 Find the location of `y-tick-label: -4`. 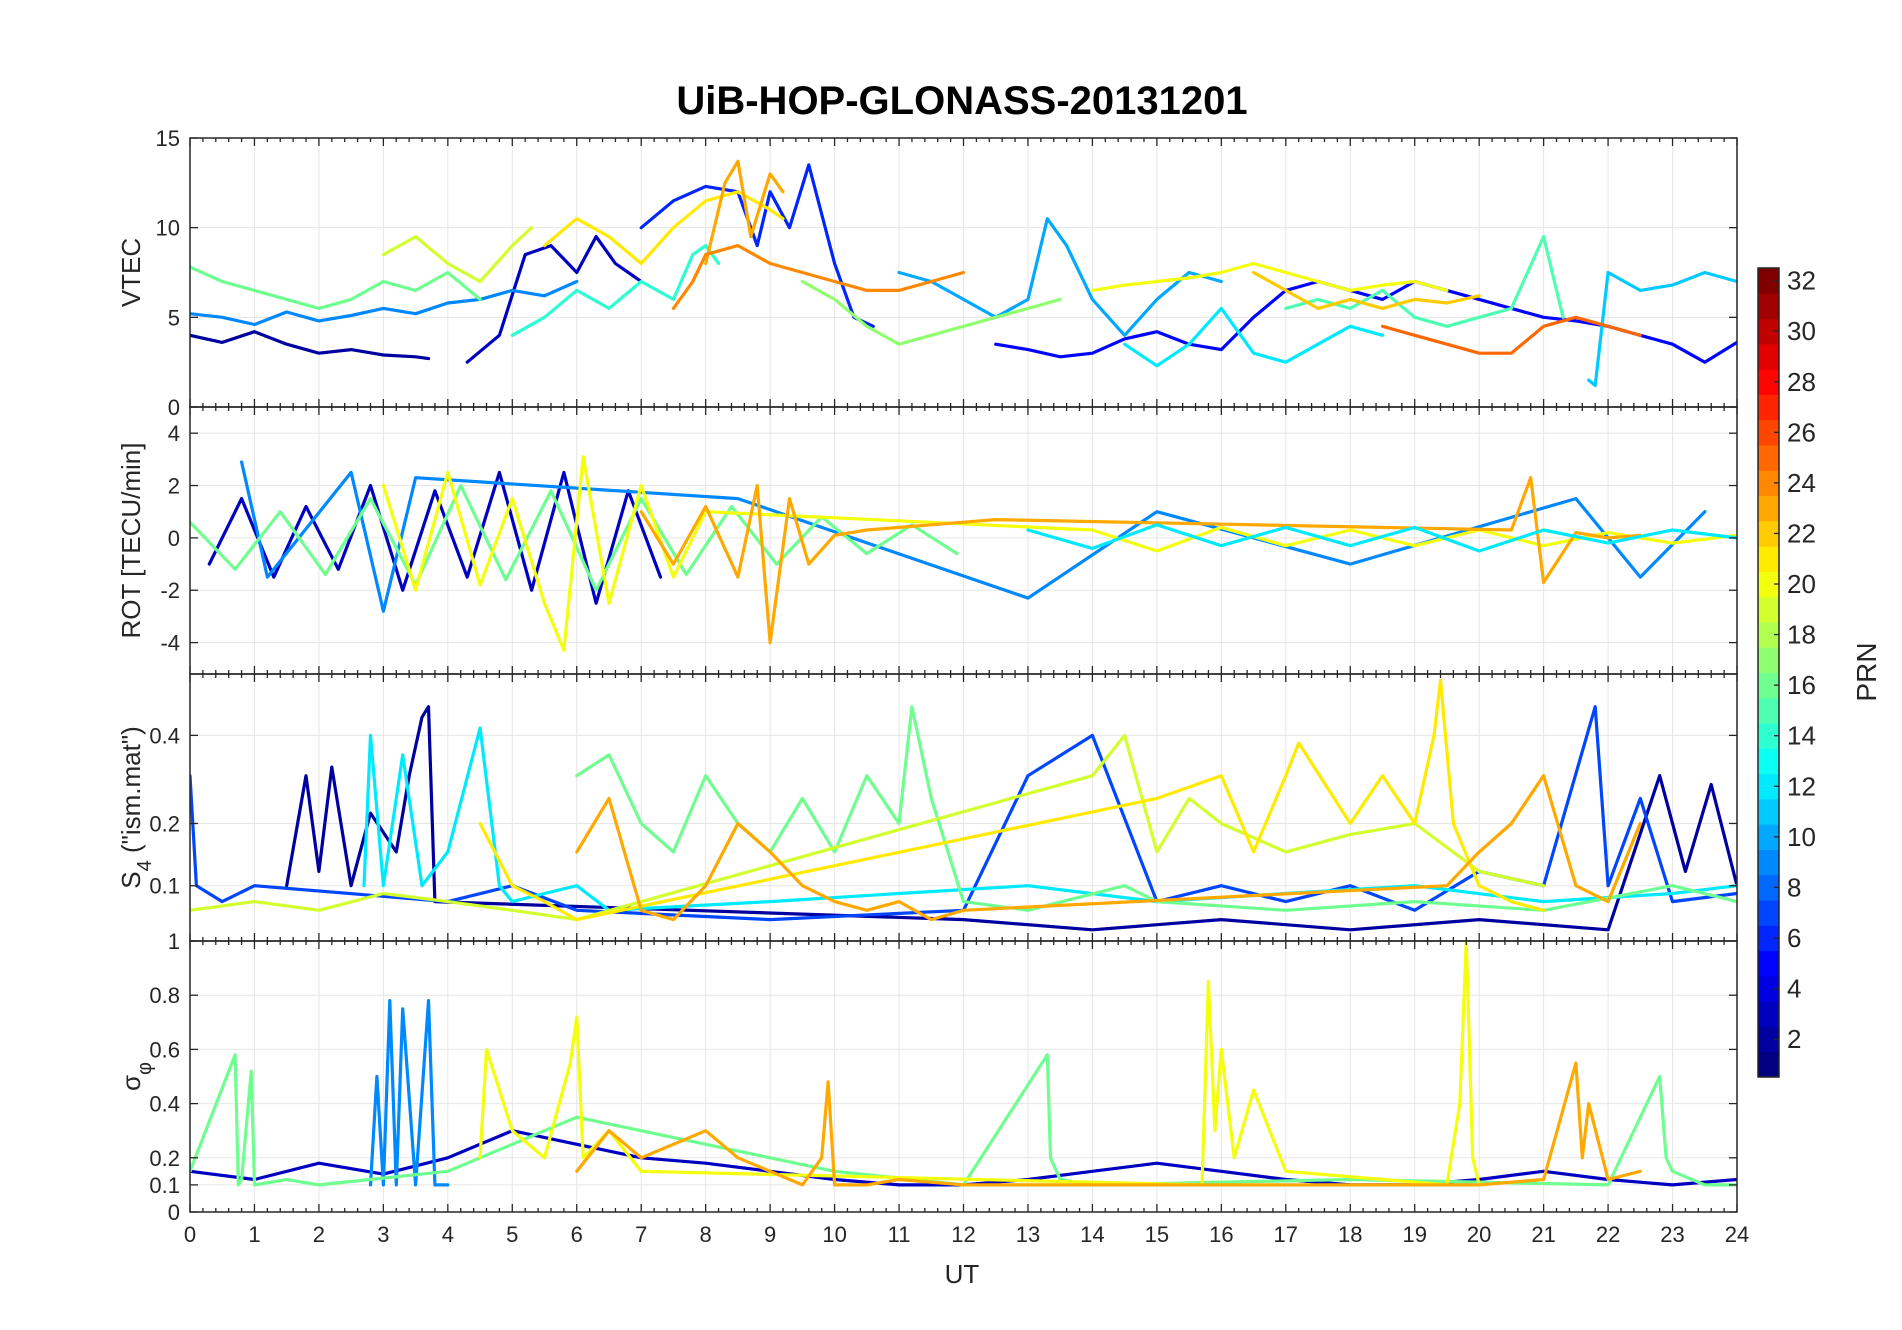

y-tick-label: -4 is located at coordinates (170, 643).